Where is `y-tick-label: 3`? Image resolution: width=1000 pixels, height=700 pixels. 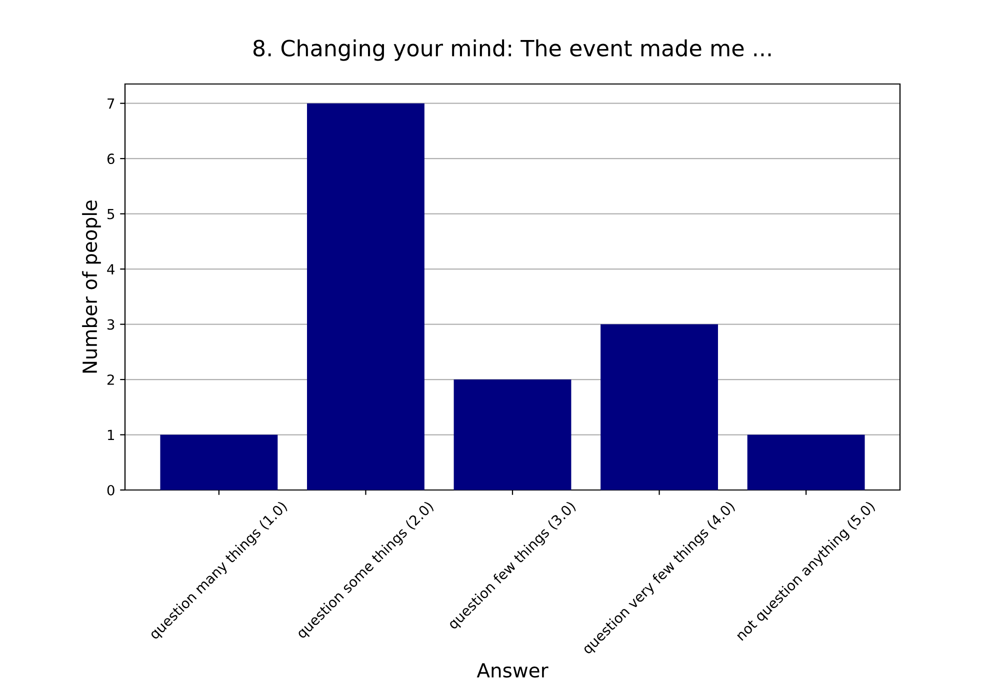 y-tick-label: 3 is located at coordinates (111, 324).